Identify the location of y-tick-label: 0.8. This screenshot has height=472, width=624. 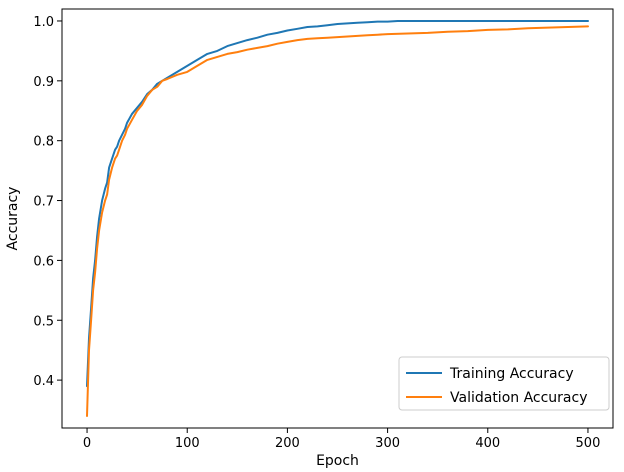
(43, 142).